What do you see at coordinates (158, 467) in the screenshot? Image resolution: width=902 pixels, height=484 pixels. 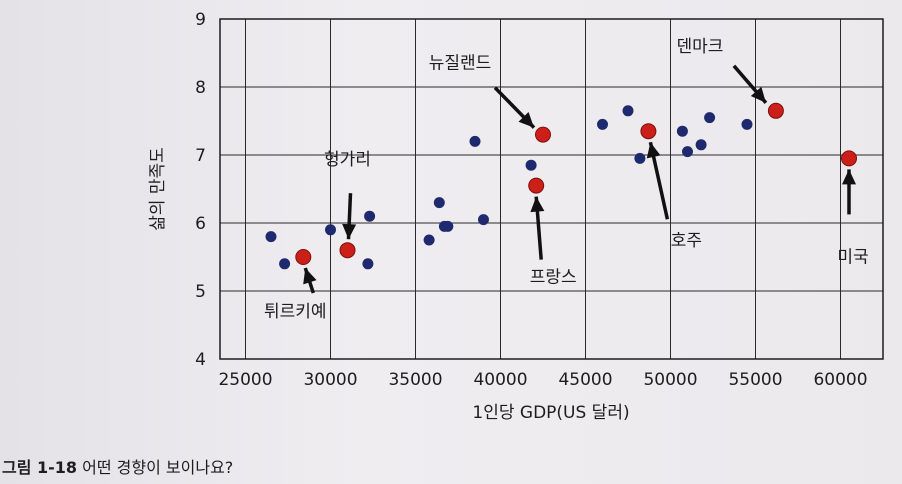 I see `figure-caption-text: 어떤 경향이 보이나요?` at bounding box center [158, 467].